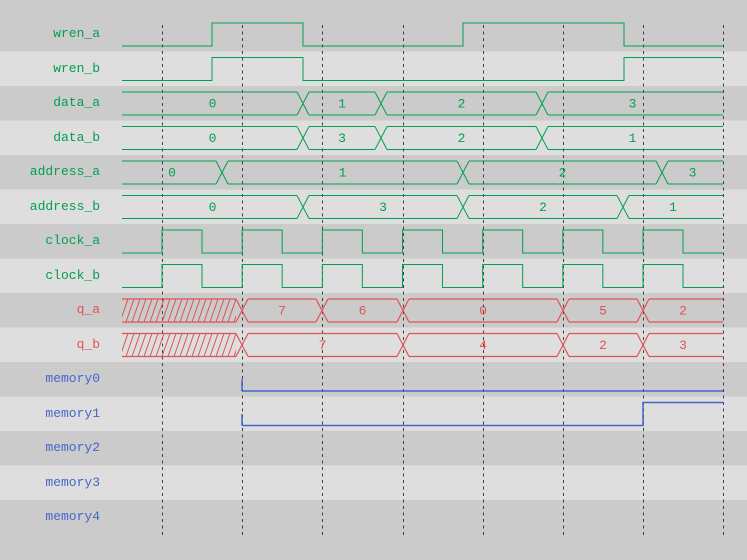 The width and height of the screenshot is (747, 560). I want to click on bus-value: 6, so click(363, 311).